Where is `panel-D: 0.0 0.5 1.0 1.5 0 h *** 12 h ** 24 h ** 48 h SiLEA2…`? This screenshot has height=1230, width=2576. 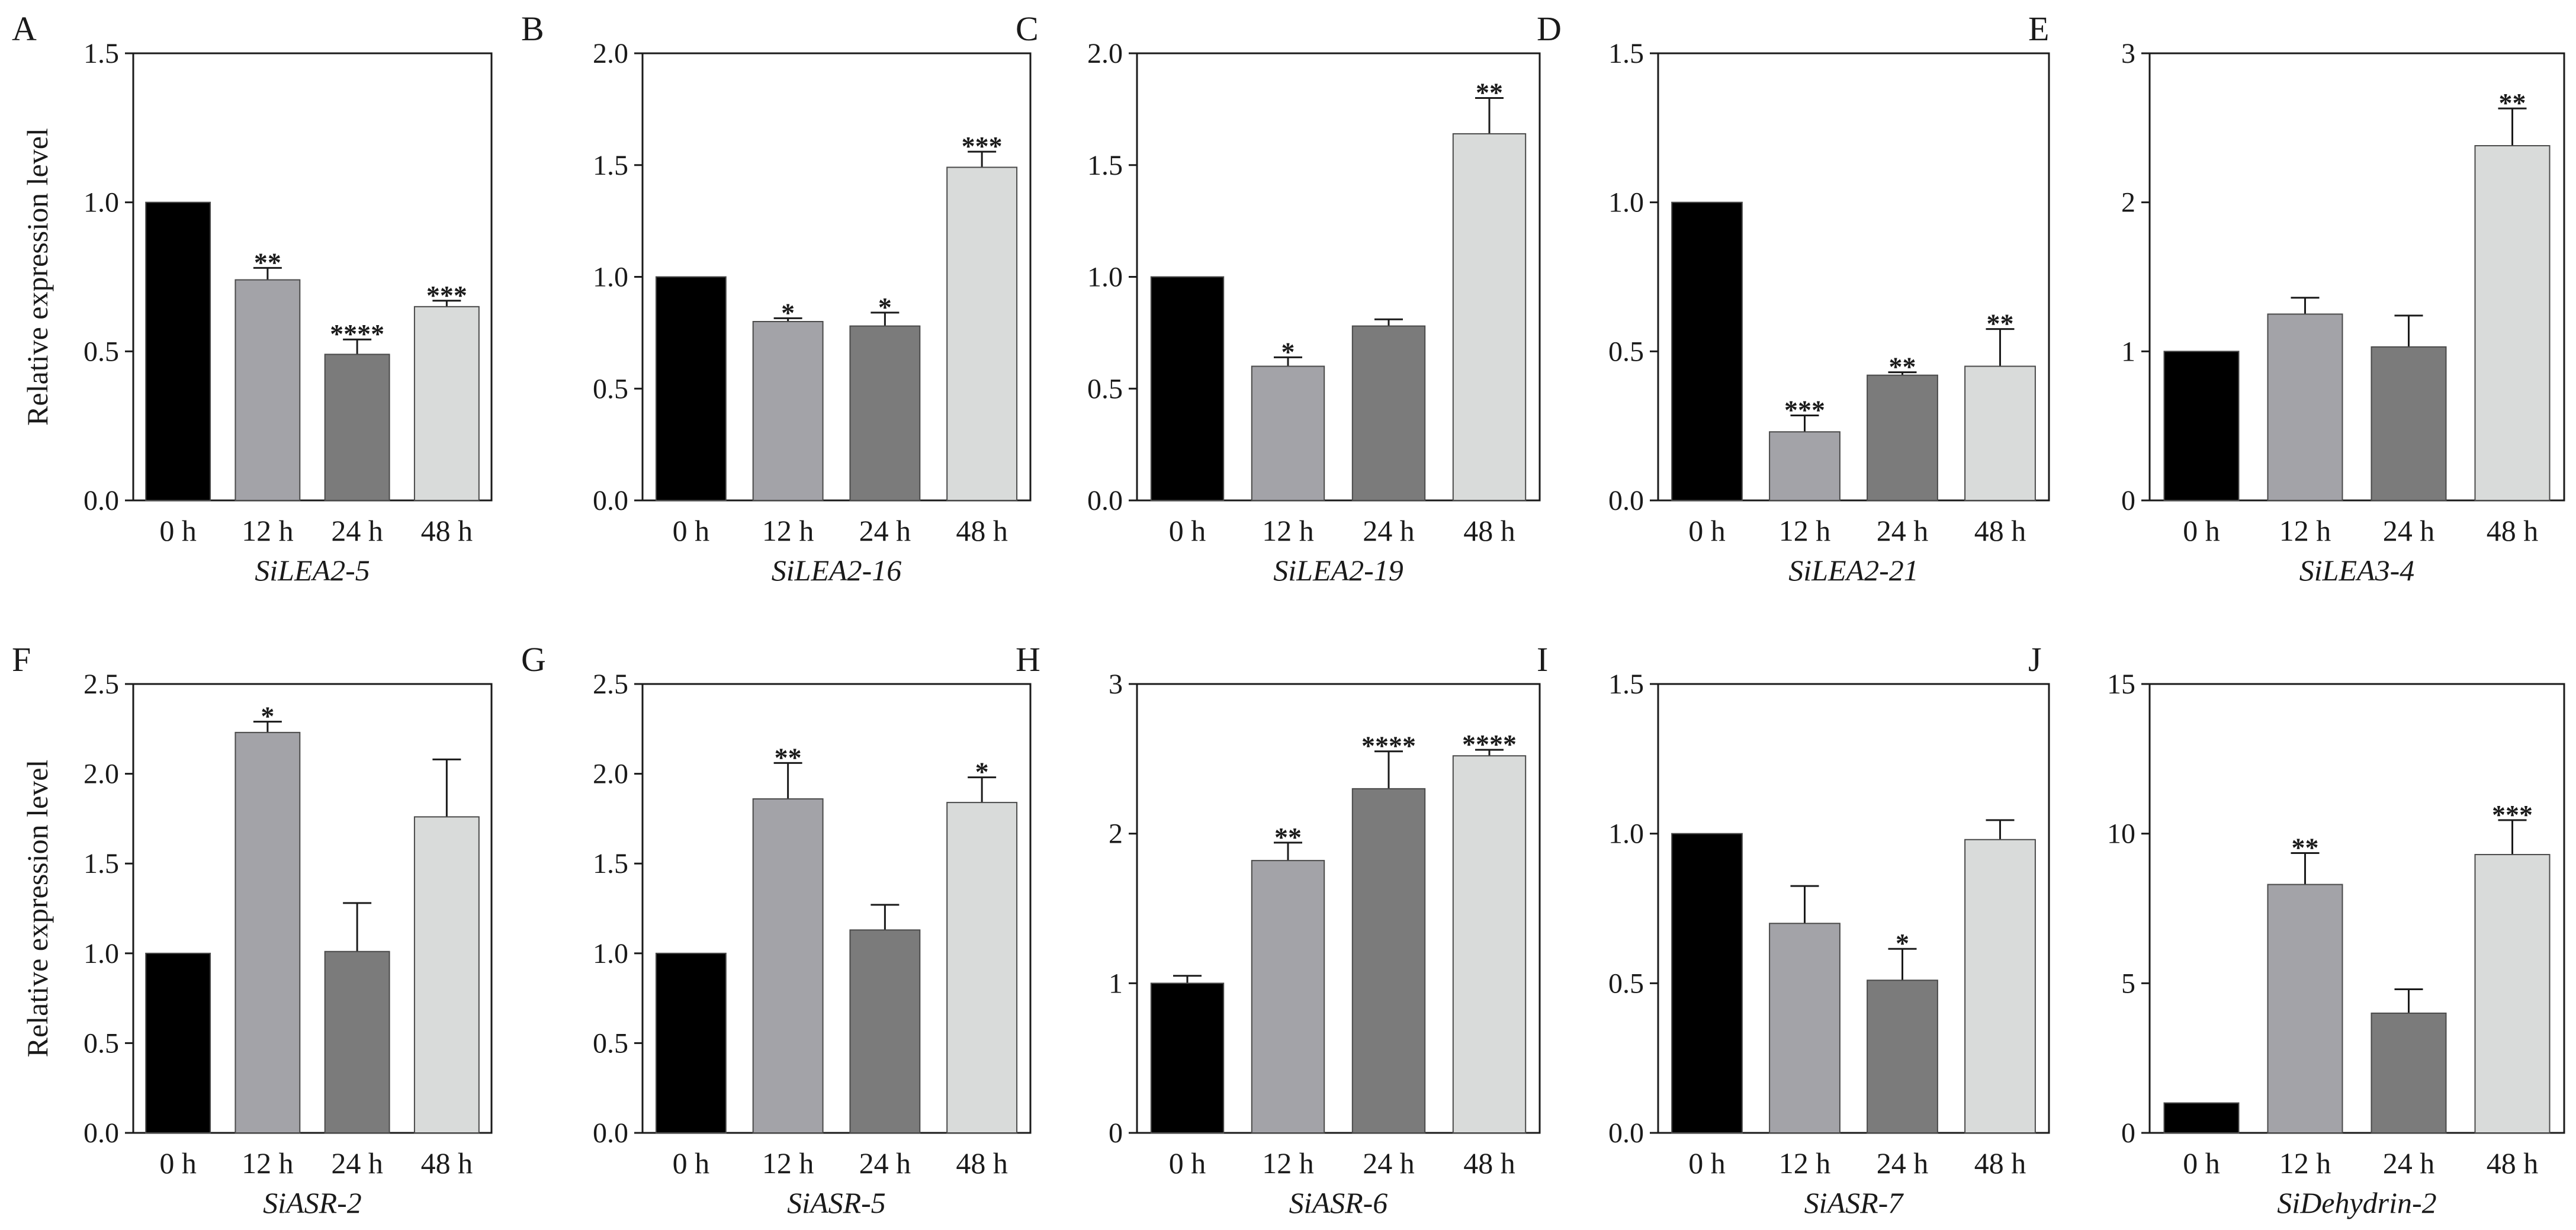 panel-D: 0.0 0.5 1.0 1.5 0 h *** 12 h ** 24 h ** 48 h SiLEA2… is located at coordinates (1793, 298).